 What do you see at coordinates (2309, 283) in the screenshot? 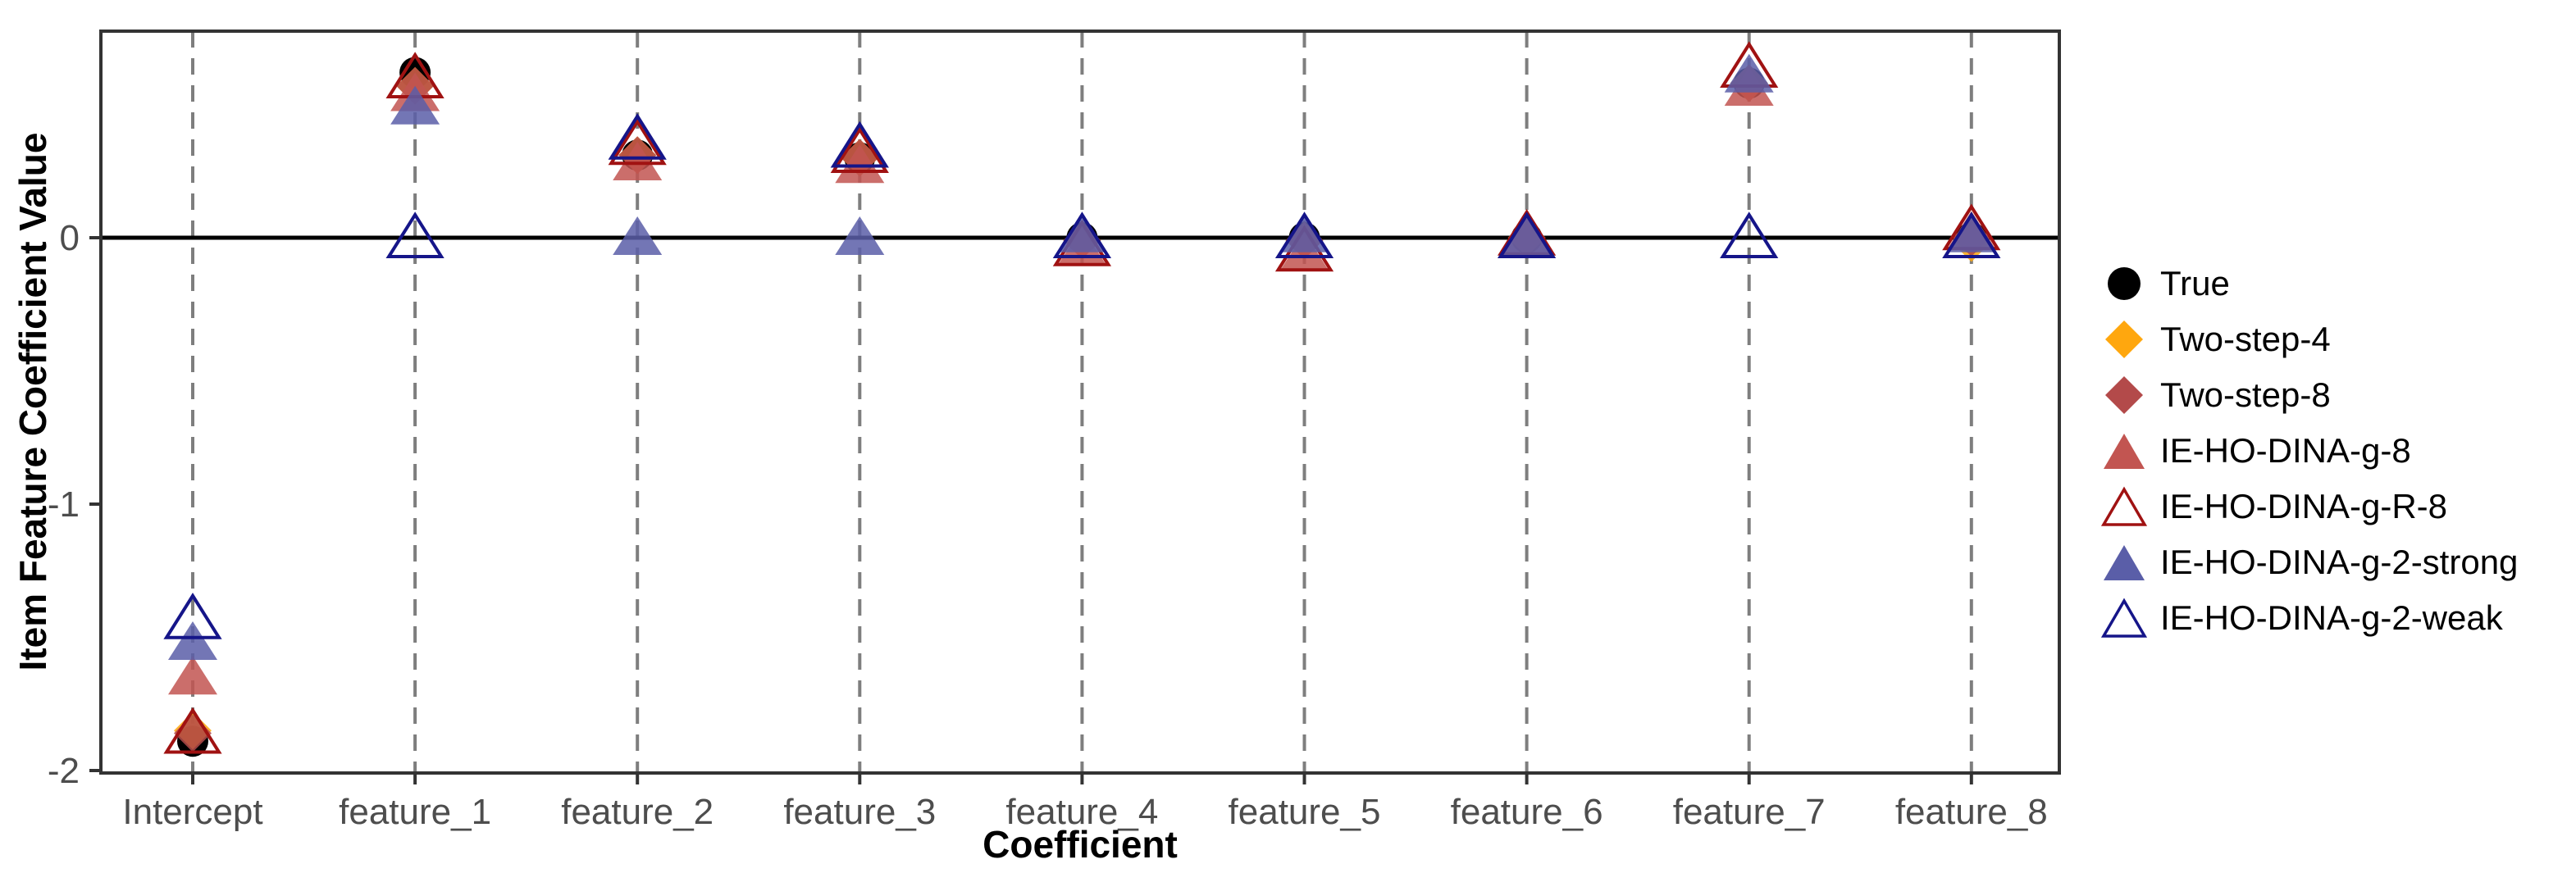
I see `legend-item-True: True` at bounding box center [2309, 283].